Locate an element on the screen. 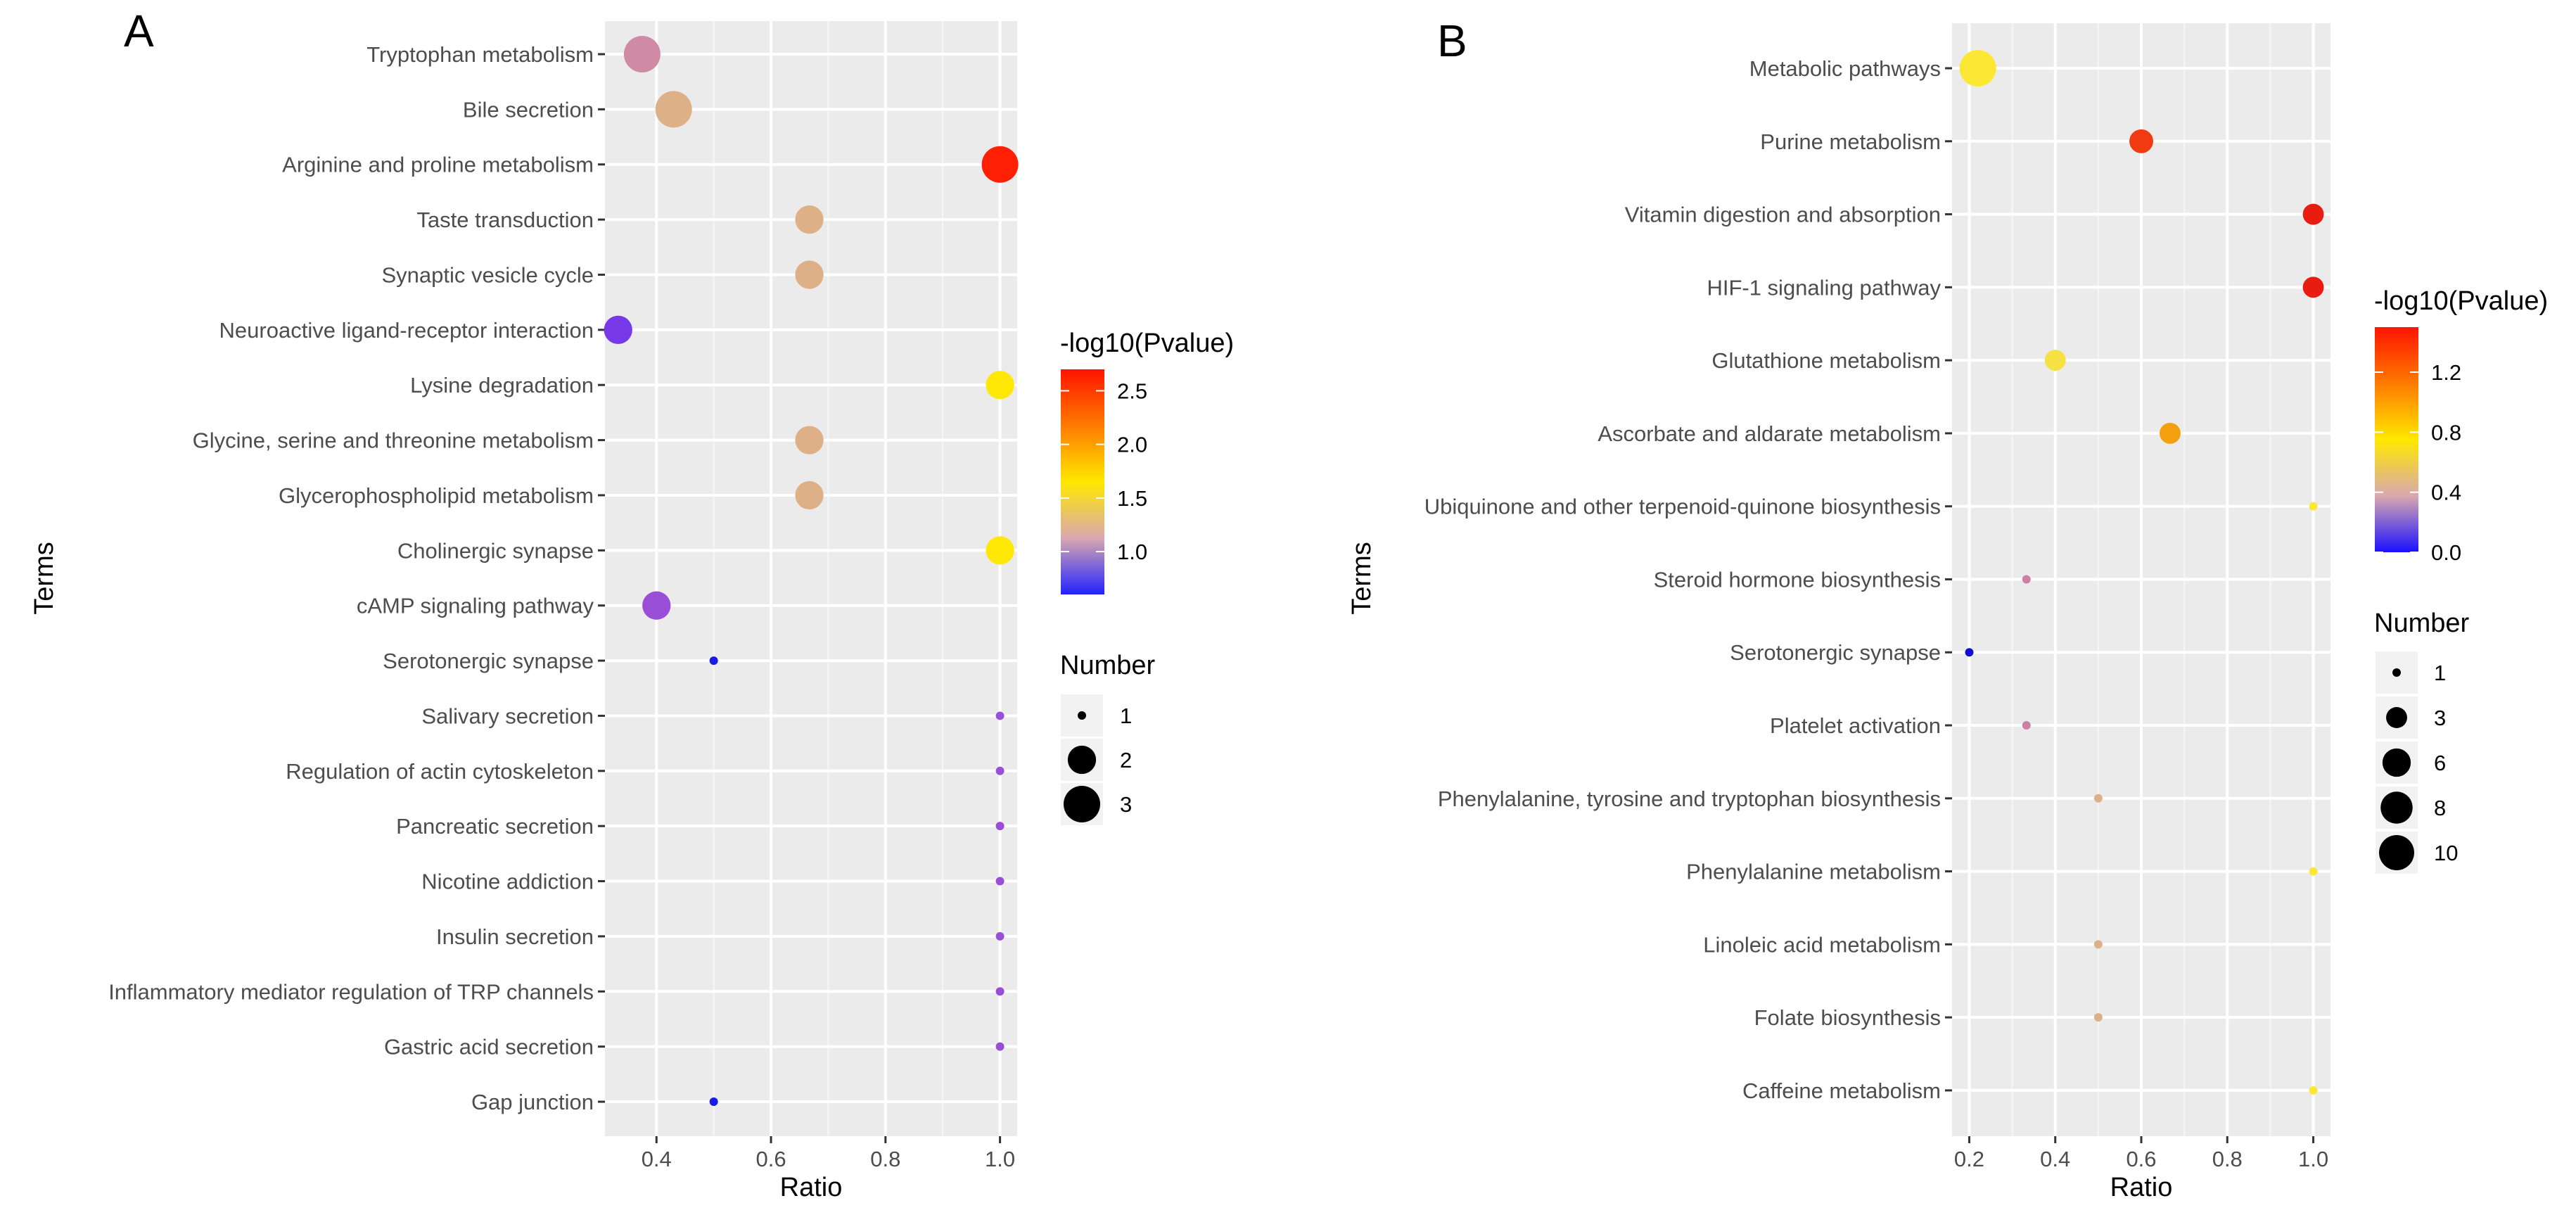 This screenshot has height=1222, width=2576. panel-b-size-legend: Number 1 3 6 8 10 is located at coordinates (2421, 741).